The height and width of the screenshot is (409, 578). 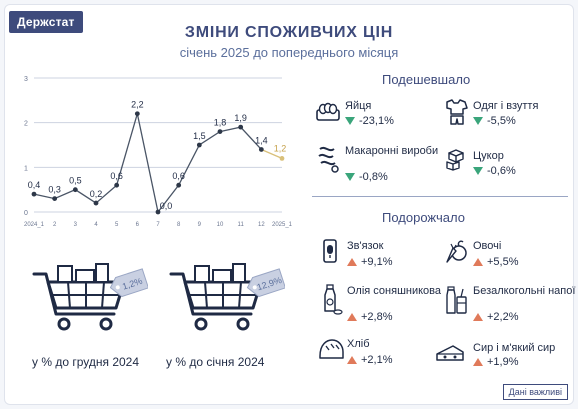 I want to click on pasta-icon, so click(x=328, y=159).